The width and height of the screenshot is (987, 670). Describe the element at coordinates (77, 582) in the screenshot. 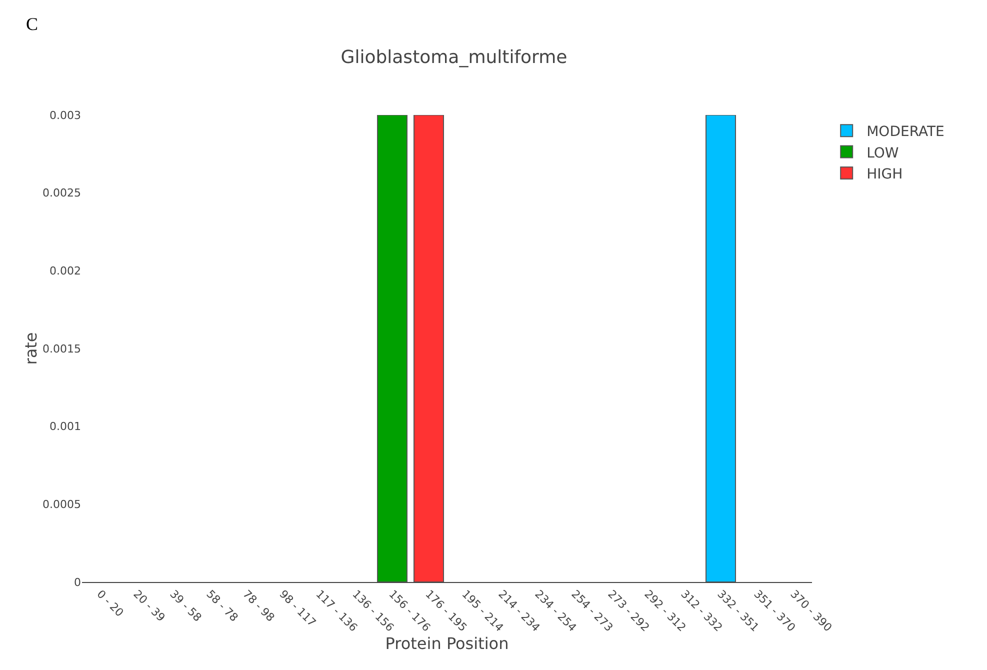

I see `y-tick-label: 0` at that location.